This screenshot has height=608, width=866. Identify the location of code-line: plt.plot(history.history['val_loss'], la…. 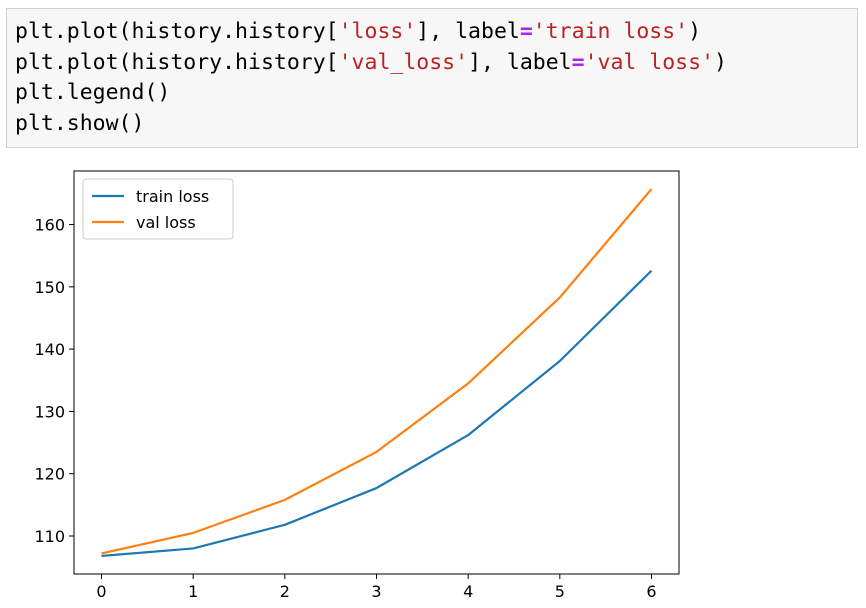
(436, 63).